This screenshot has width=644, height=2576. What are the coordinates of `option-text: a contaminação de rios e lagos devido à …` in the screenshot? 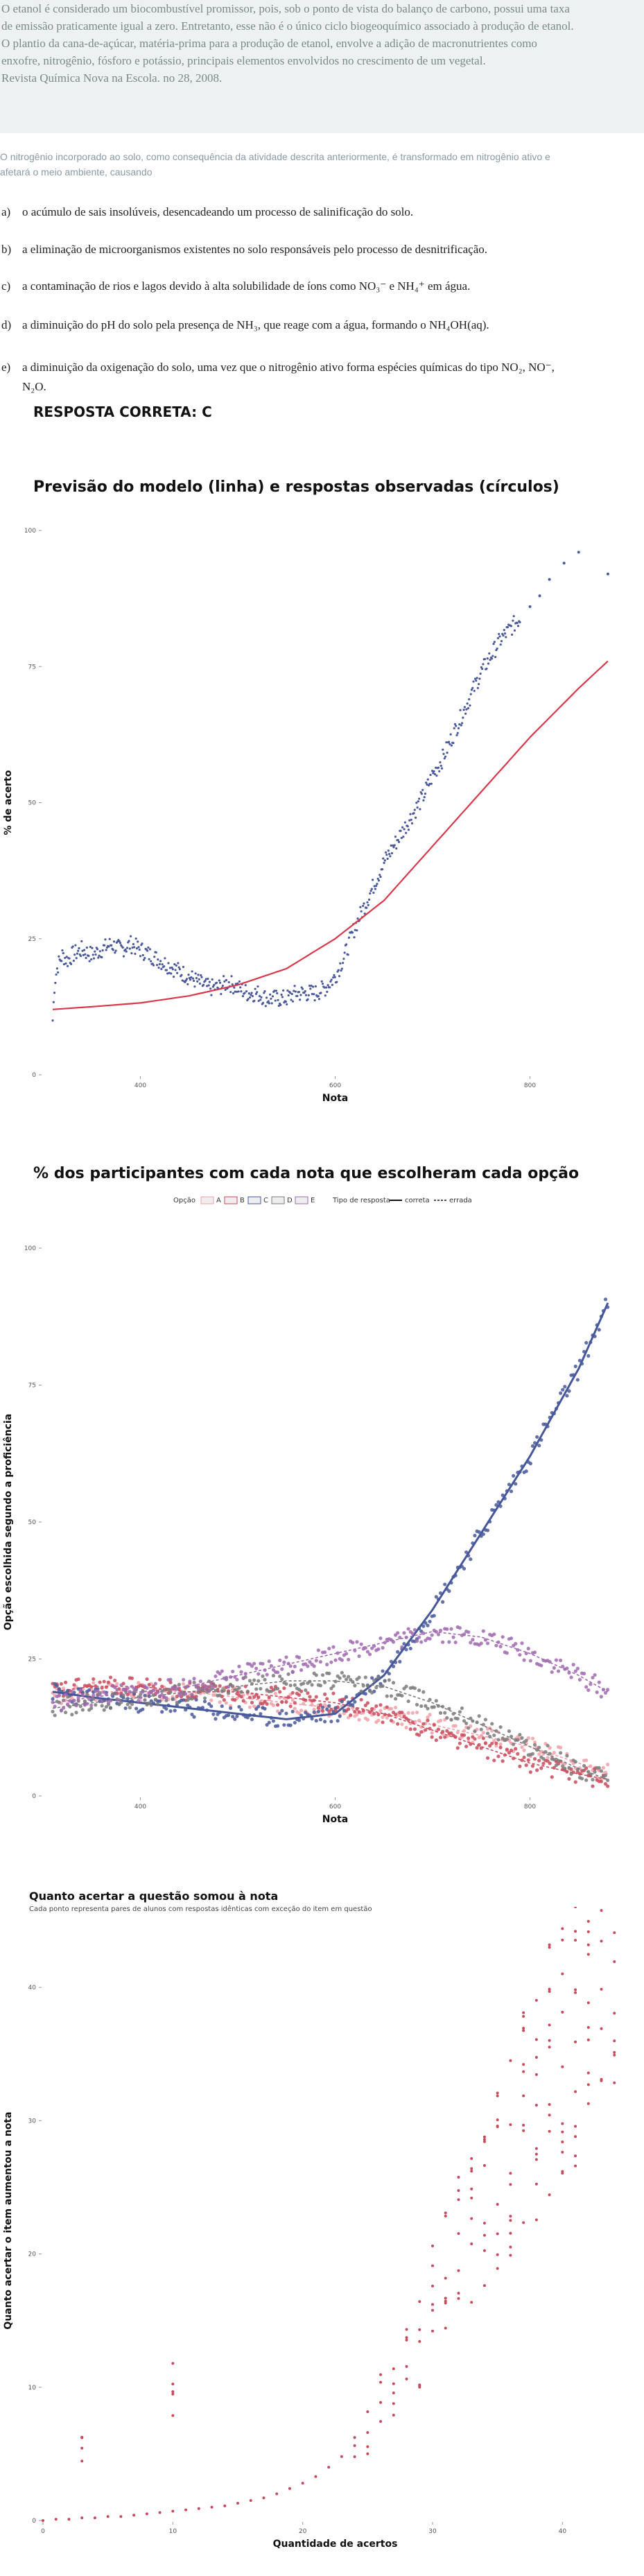 It's located at (246, 286).